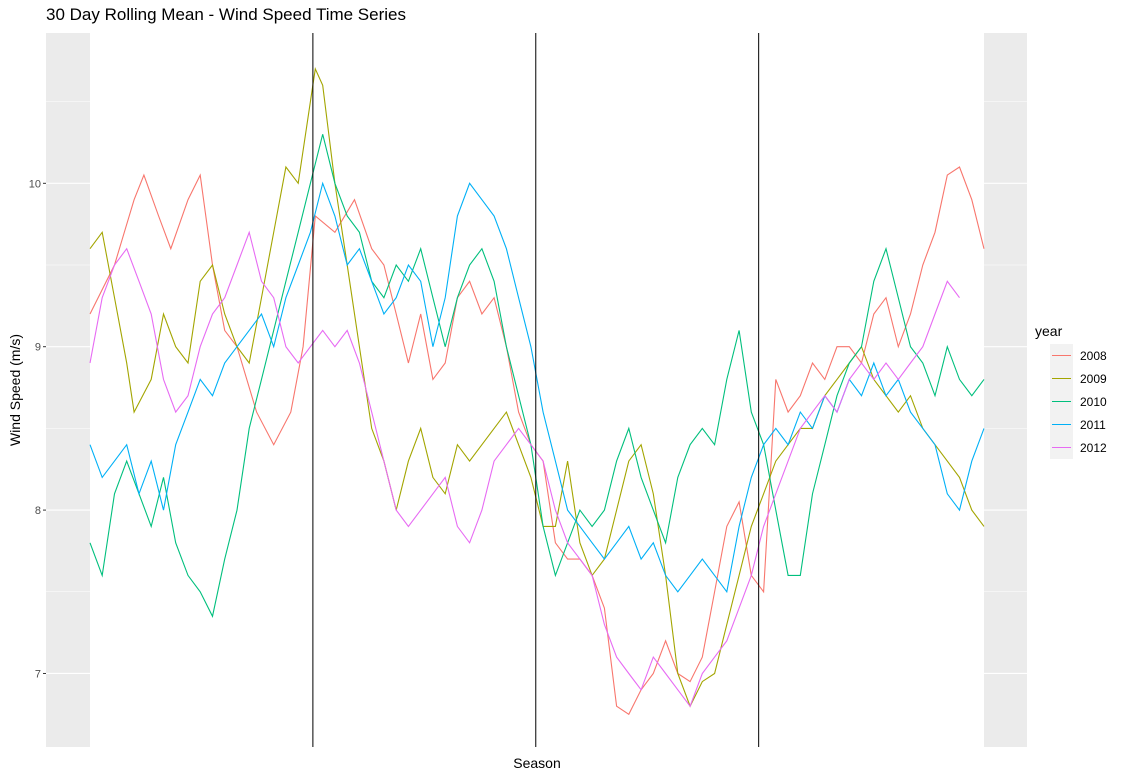  Describe the element at coordinates (1093, 356) in the screenshot. I see `legend-label-2008: 2008` at that location.